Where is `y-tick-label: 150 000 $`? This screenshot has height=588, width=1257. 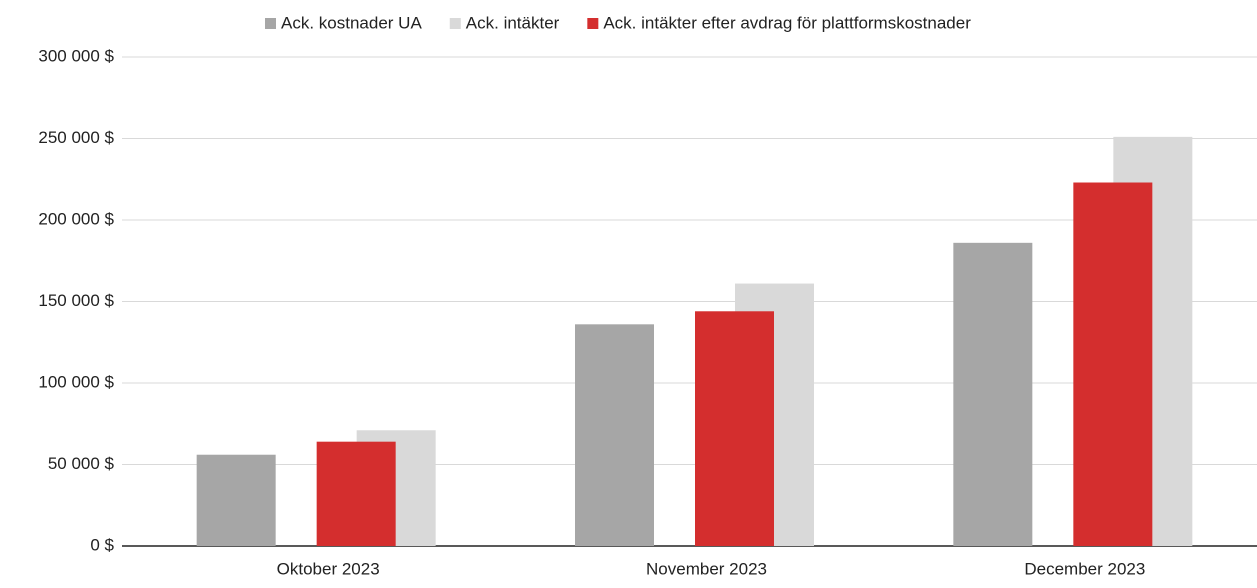
y-tick-label: 150 000 $ is located at coordinates (76, 300).